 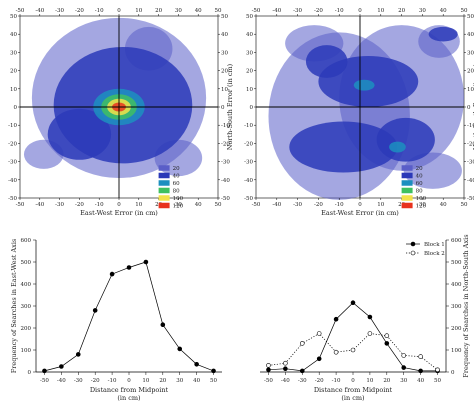 I want to click on x-tick-label-top: 10, so click(x=380, y=11).